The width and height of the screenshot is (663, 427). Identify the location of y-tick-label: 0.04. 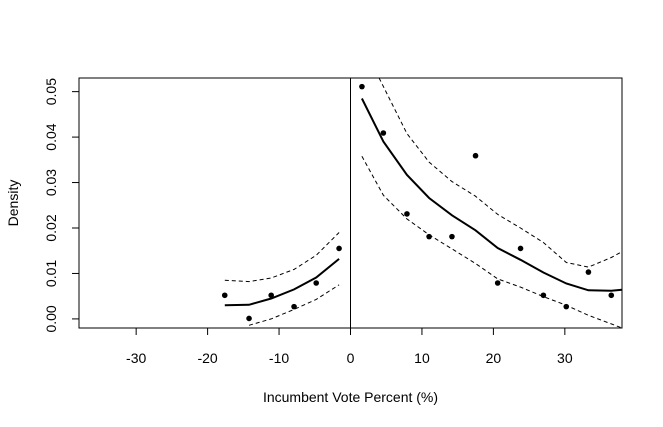
(51, 136).